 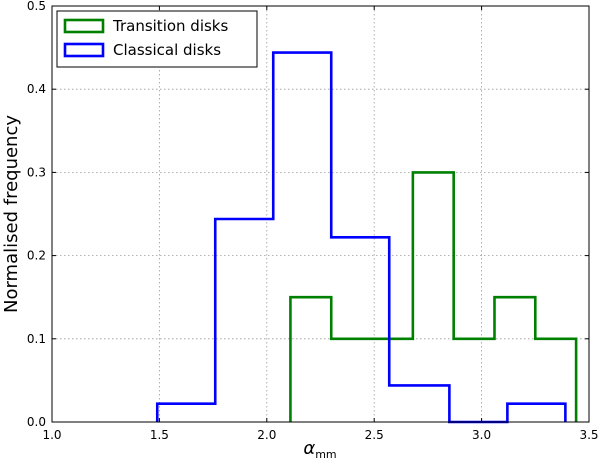 What do you see at coordinates (588, 435) in the screenshot?
I see `x-tick-label: 3.5` at bounding box center [588, 435].